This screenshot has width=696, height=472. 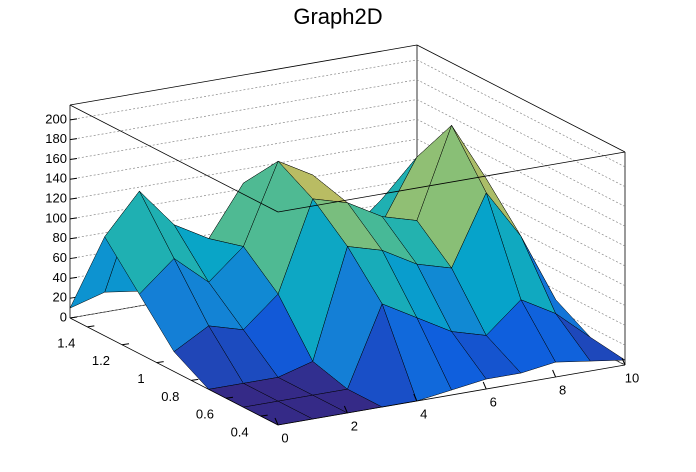 What do you see at coordinates (170, 396) in the screenshot?
I see `y-tick-label: 0.8` at bounding box center [170, 396].